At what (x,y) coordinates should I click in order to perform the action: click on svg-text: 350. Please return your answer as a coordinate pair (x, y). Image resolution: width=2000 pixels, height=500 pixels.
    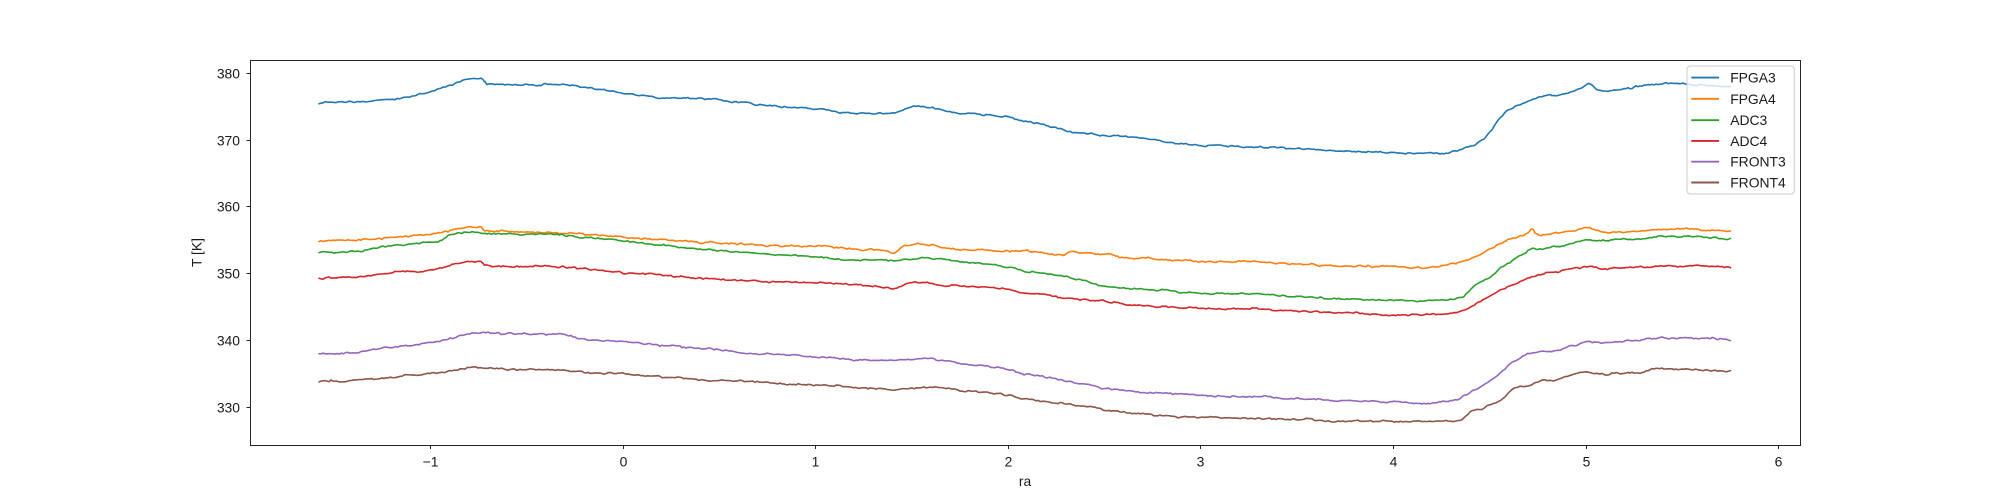
    Looking at the image, I should click on (228, 274).